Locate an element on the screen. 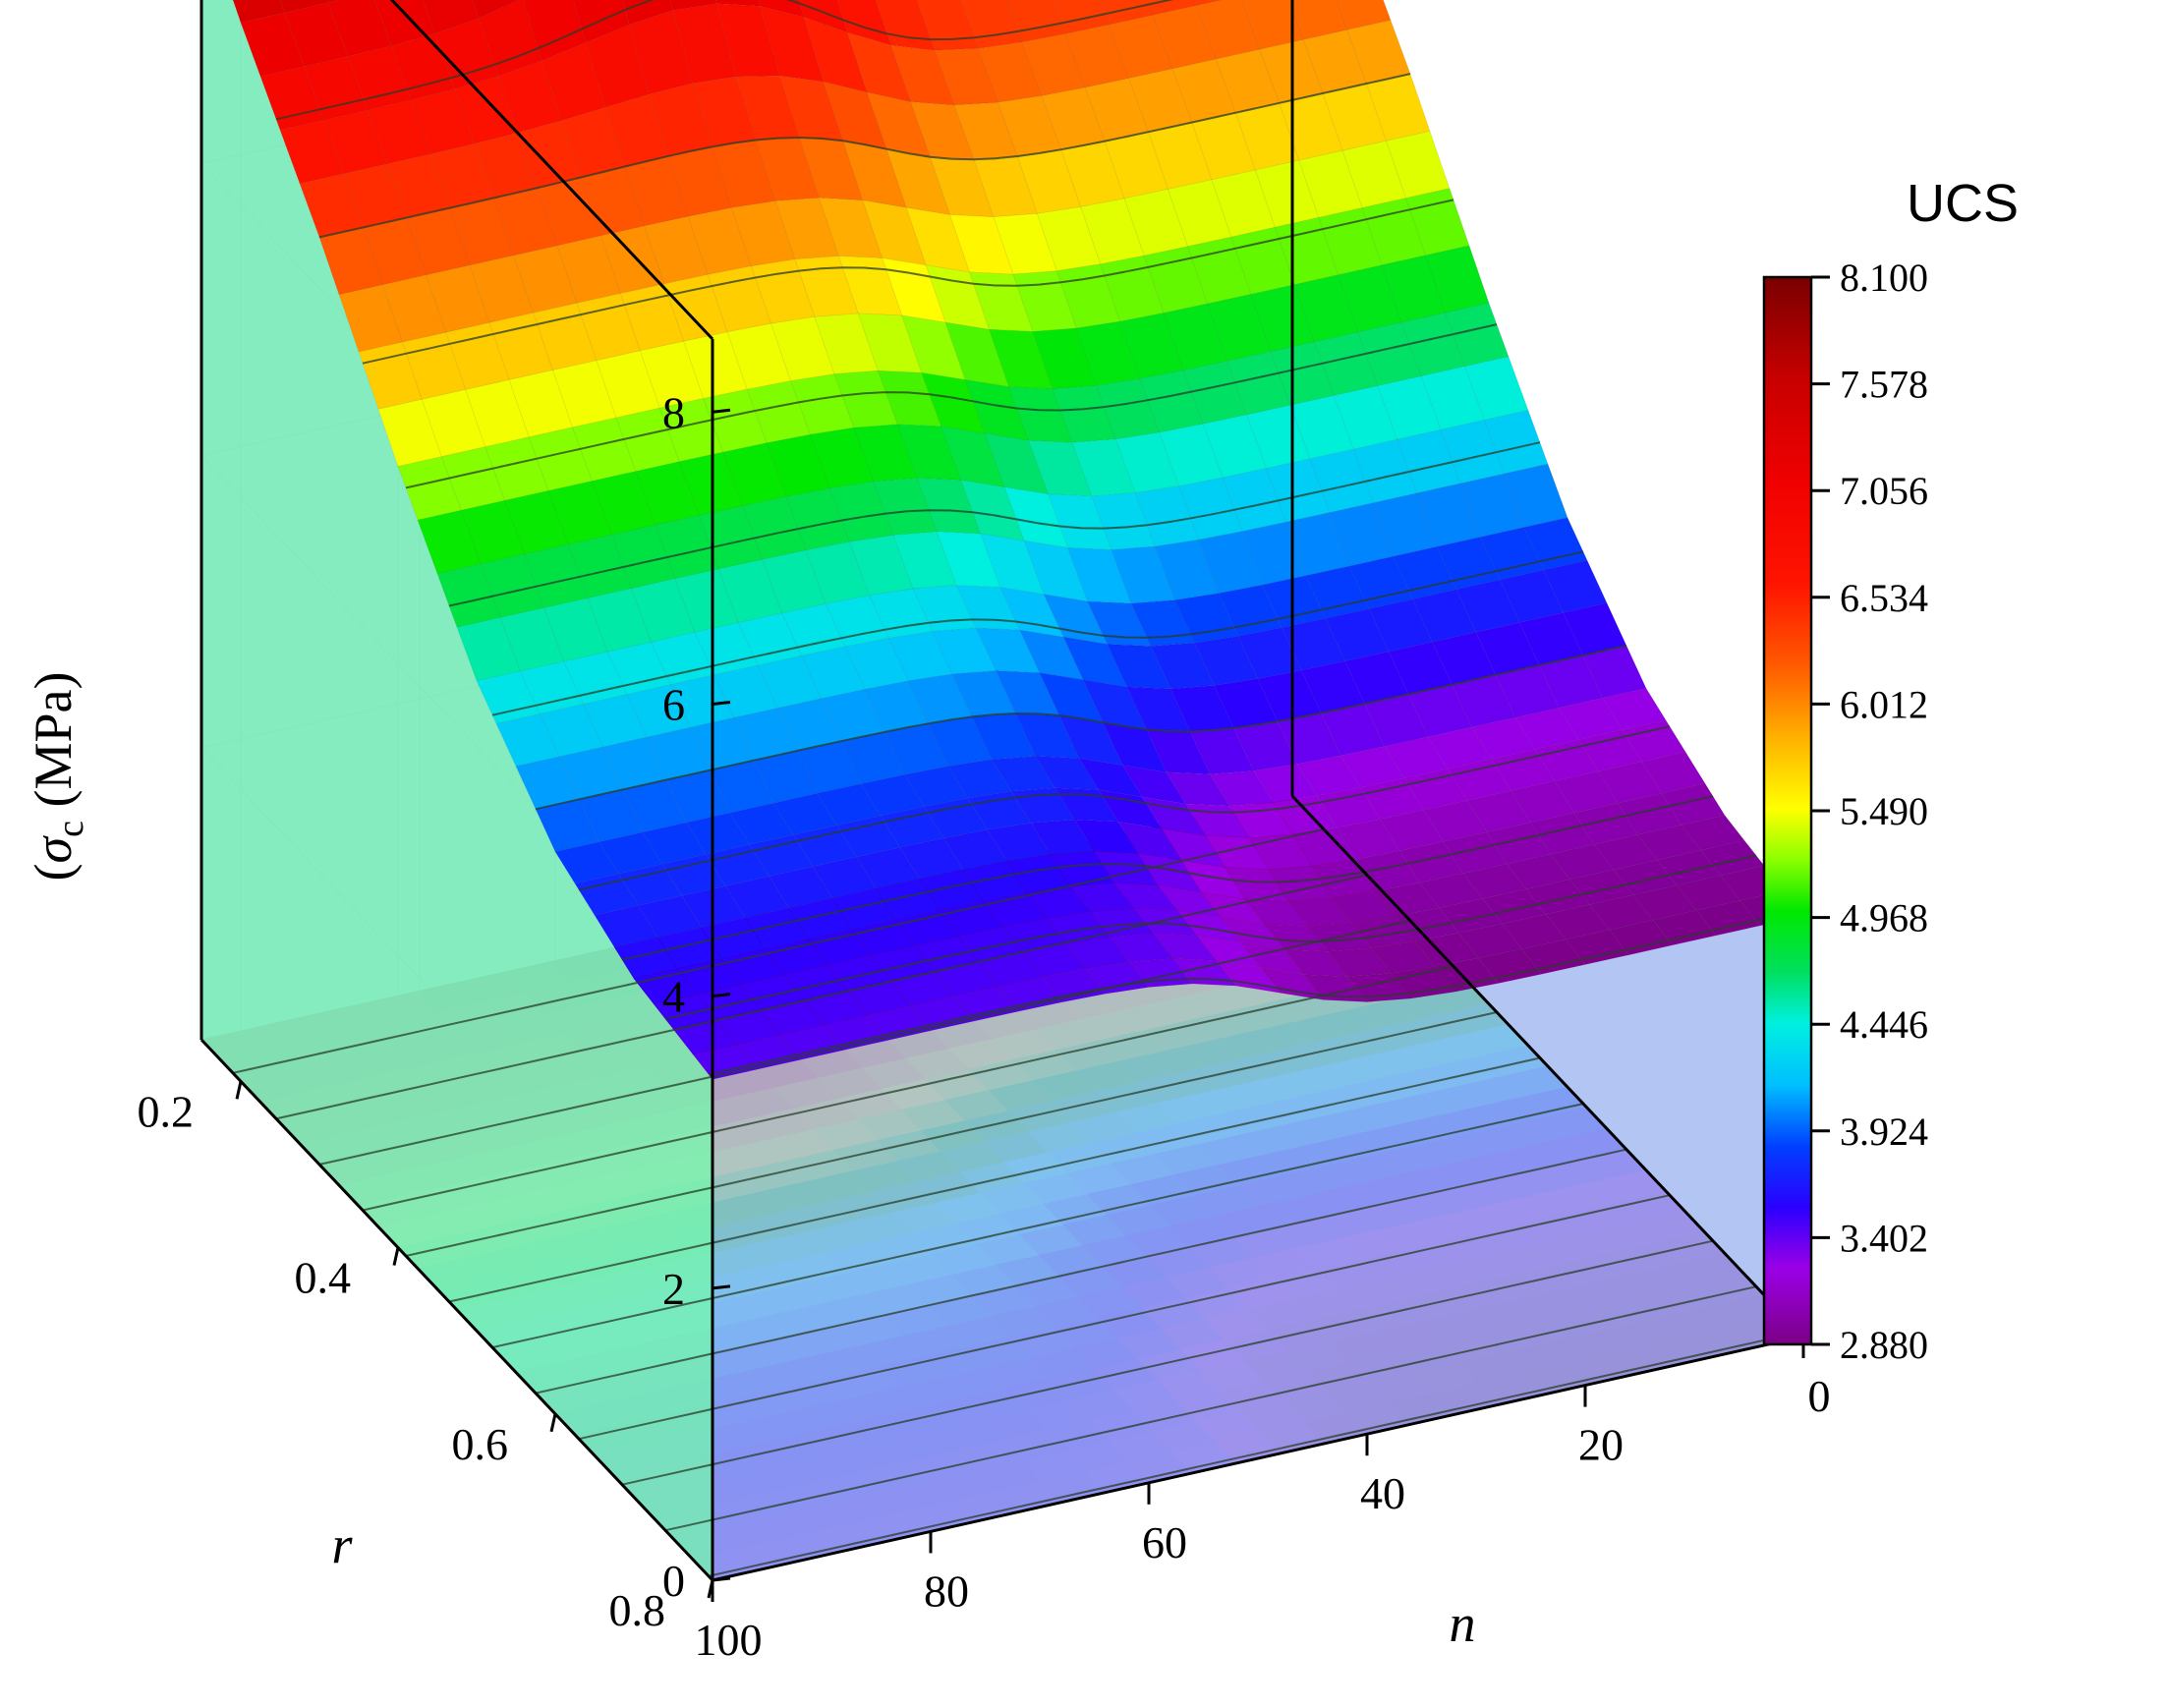 This screenshot has width=2166, height=1708. z-tick-label: 2 is located at coordinates (673, 1289).